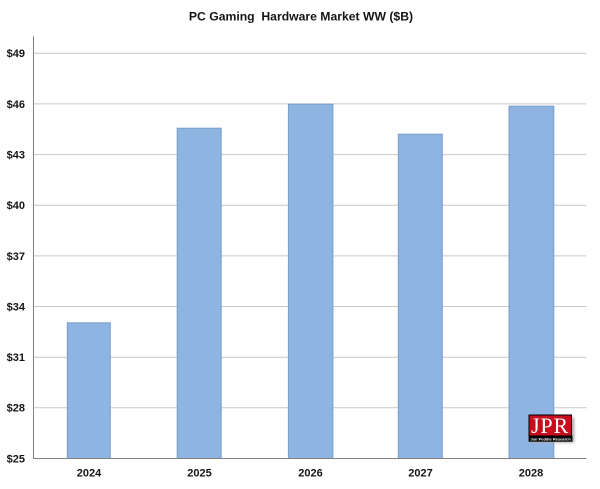  Describe the element at coordinates (310, 474) in the screenshot. I see `svg-text: 2026` at that location.